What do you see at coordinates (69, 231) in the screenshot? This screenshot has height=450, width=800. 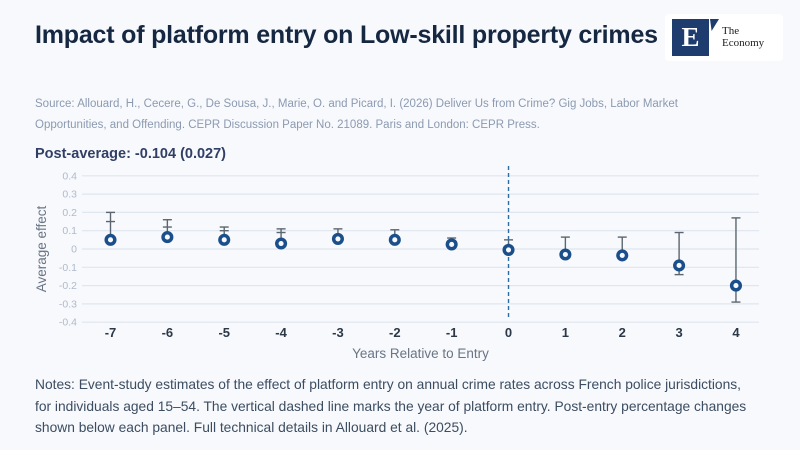 I see `y-tick-label: 0.1` at bounding box center [69, 231].